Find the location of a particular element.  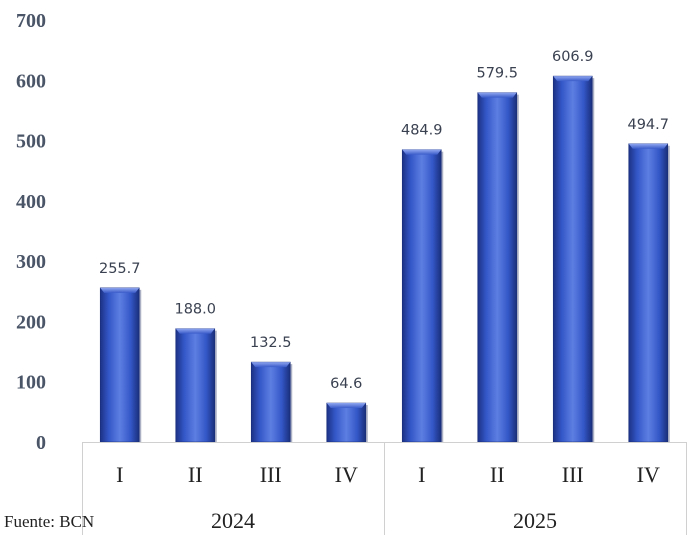

data-label: 255.7 is located at coordinates (120, 269).